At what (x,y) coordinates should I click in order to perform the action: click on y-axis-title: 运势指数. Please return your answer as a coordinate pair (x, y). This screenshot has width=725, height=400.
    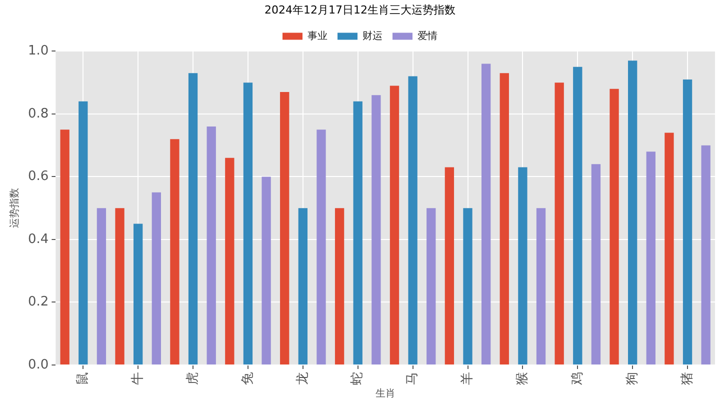
    Looking at the image, I should click on (14, 208).